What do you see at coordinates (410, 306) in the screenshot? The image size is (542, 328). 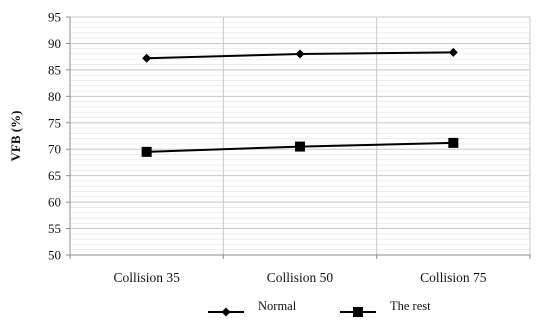 I see `legend-label: The rest` at bounding box center [410, 306].